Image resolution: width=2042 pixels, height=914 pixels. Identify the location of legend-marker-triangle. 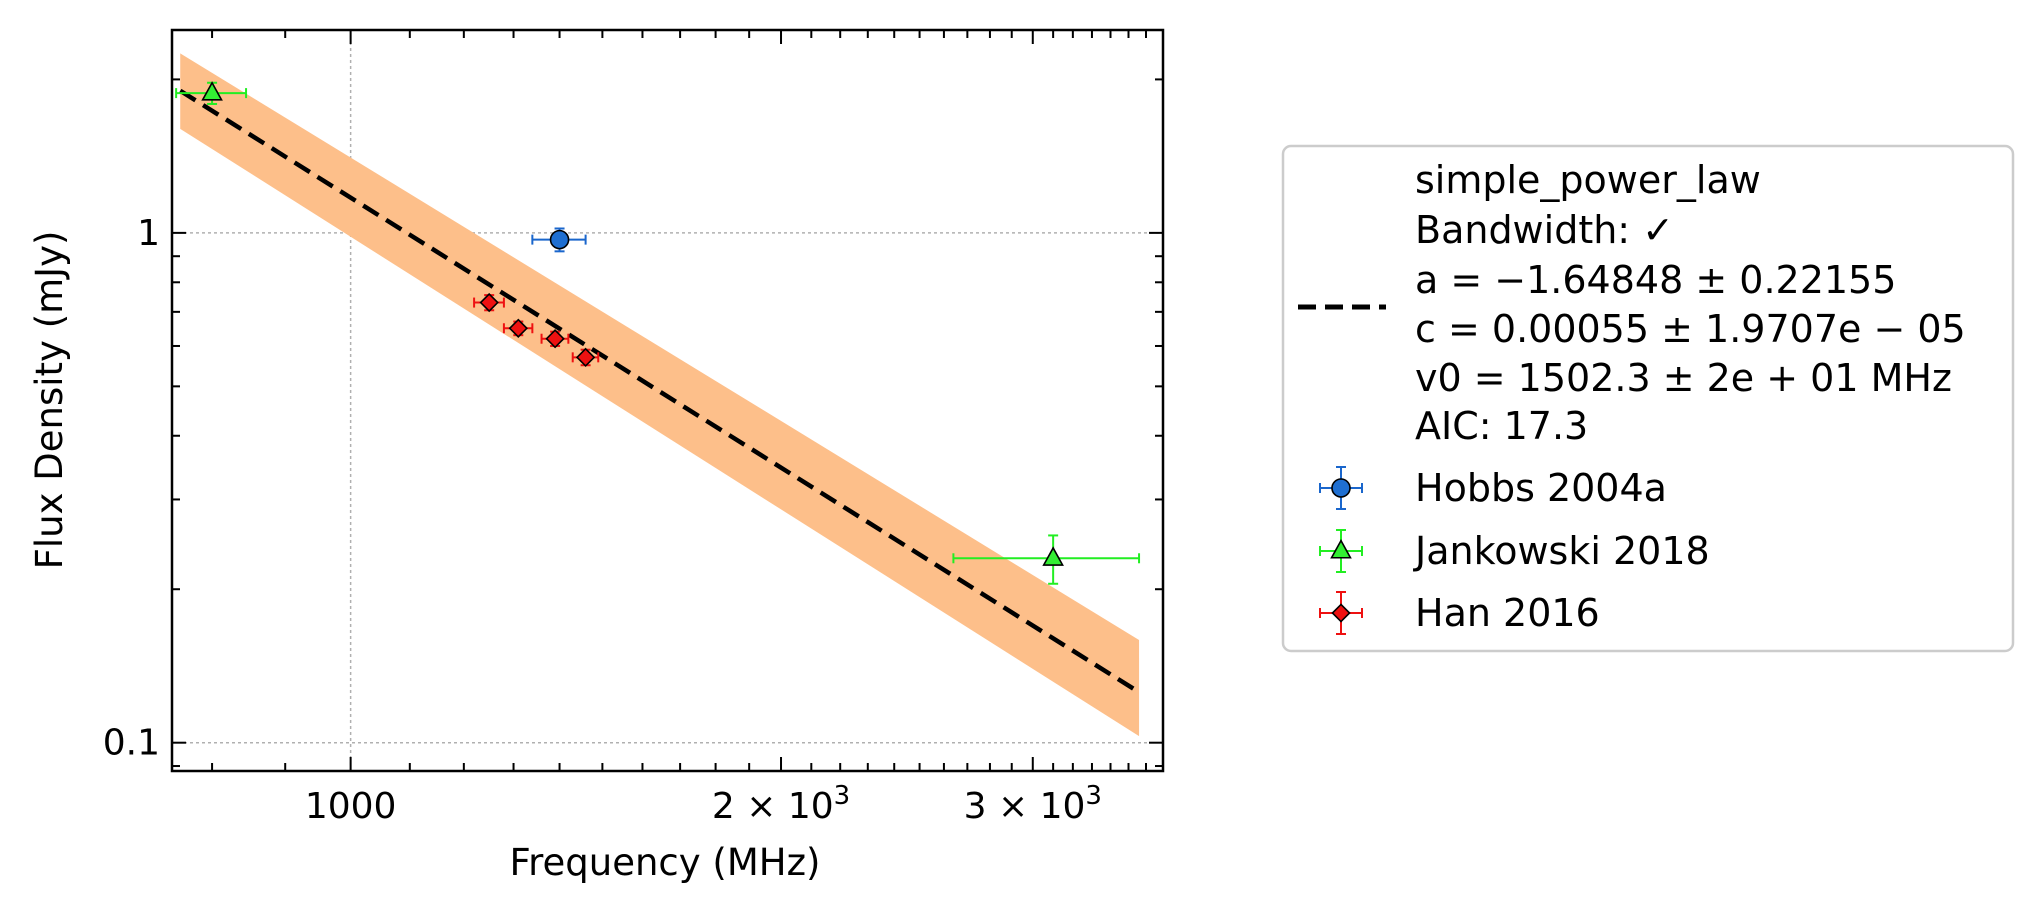
(1341, 548).